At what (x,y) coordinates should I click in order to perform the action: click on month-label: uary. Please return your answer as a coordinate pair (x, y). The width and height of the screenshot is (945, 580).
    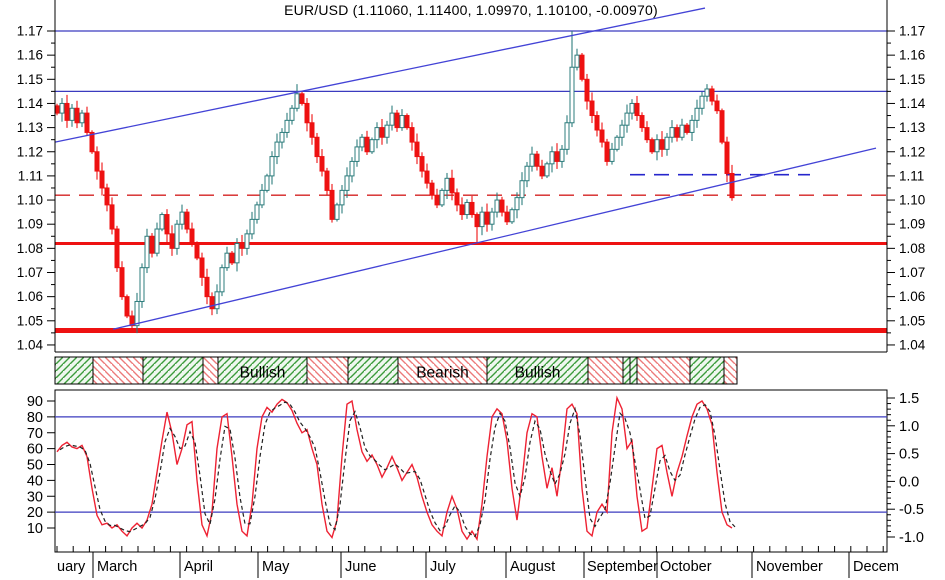
    Looking at the image, I should click on (71, 567).